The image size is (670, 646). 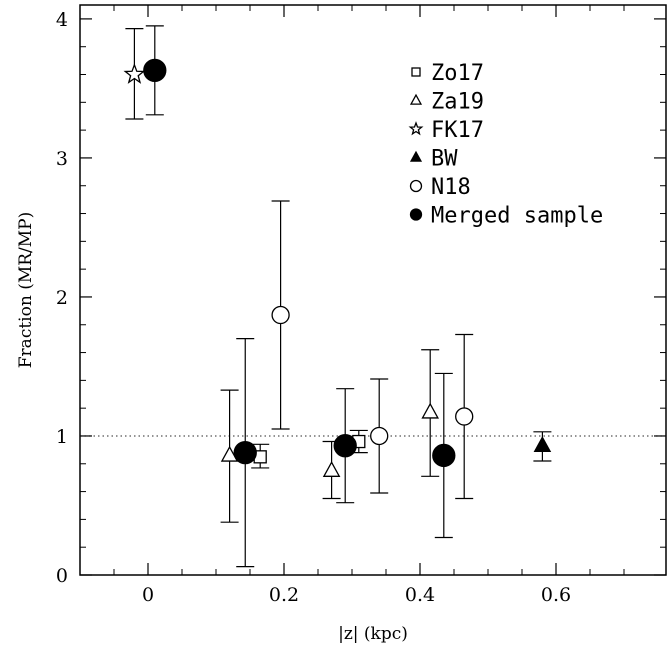 I want to click on y-tick-label: 2, so click(x=62, y=298).